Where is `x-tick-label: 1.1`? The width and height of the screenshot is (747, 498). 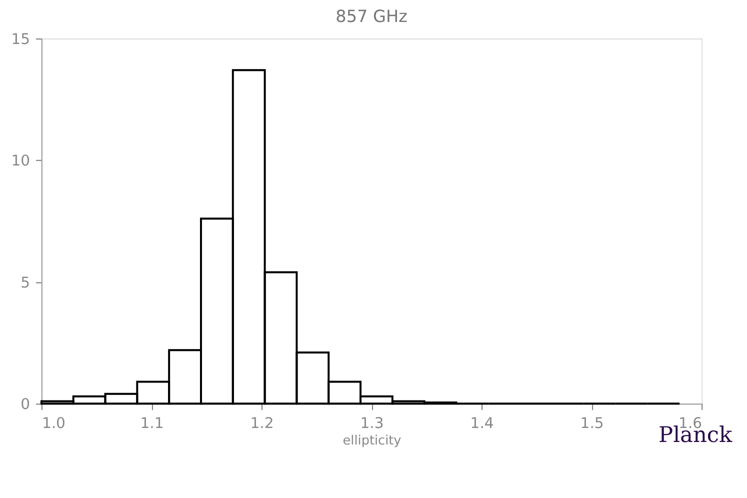 x-tick-label: 1.1 is located at coordinates (152, 423).